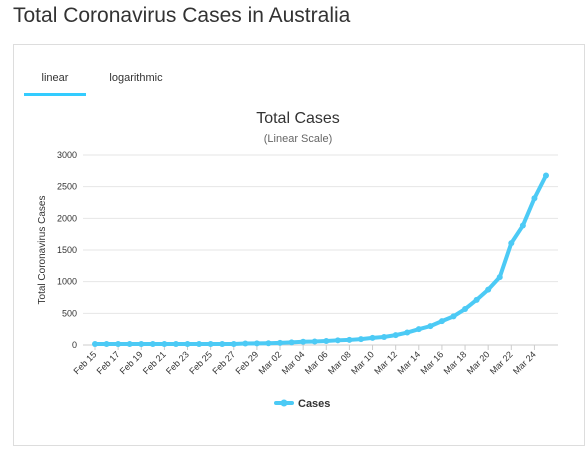 Image resolution: width=587 pixels, height=457 pixels. What do you see at coordinates (55, 79) in the screenshot?
I see `tab-linear: linear` at bounding box center [55, 79].